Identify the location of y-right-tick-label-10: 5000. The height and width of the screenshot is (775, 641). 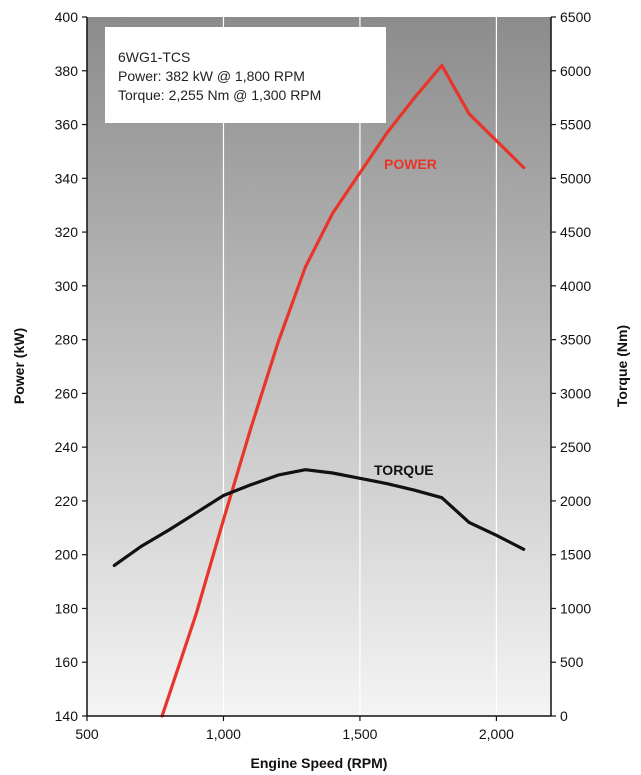
(575, 178).